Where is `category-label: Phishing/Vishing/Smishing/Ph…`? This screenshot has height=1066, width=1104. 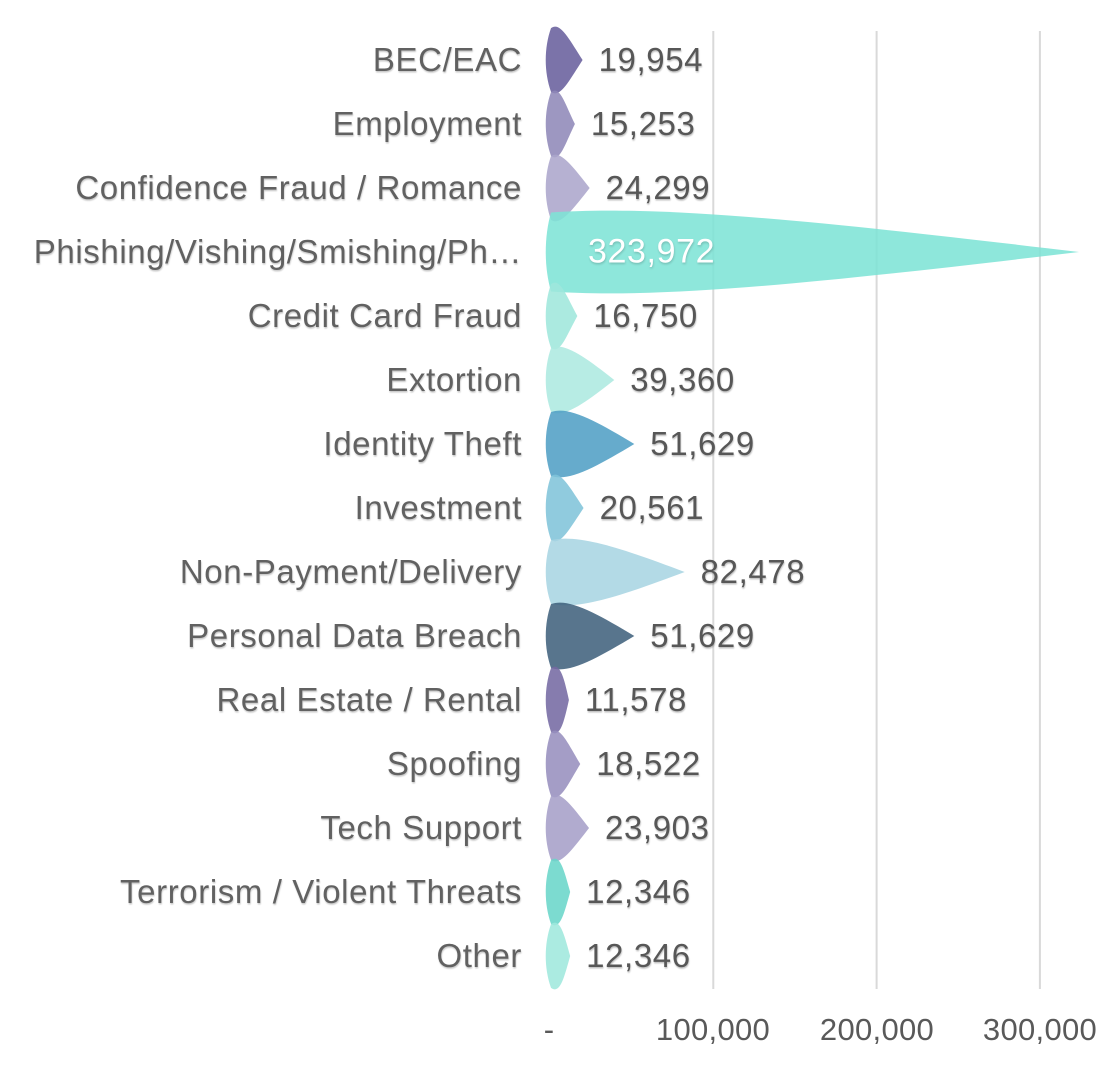 category-label: Phishing/Vishing/Smishing/Ph… is located at coordinates (277, 251).